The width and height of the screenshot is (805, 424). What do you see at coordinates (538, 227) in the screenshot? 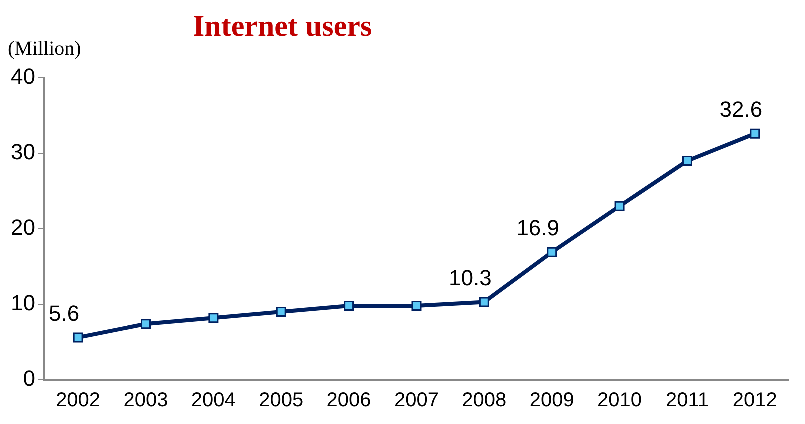
I see `data-label: 16.9` at bounding box center [538, 227].